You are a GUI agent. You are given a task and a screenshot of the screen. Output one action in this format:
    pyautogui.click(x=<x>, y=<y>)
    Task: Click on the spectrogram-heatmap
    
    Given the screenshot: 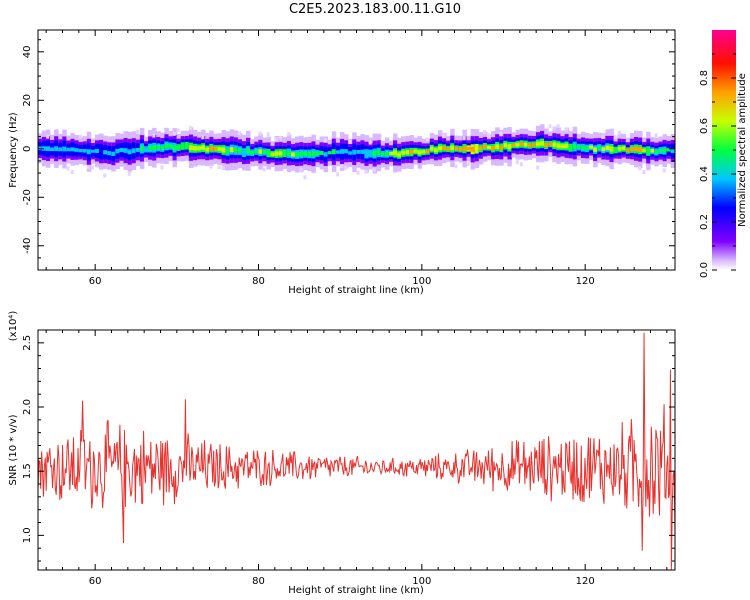 What is the action you would take?
    pyautogui.click(x=356, y=152)
    